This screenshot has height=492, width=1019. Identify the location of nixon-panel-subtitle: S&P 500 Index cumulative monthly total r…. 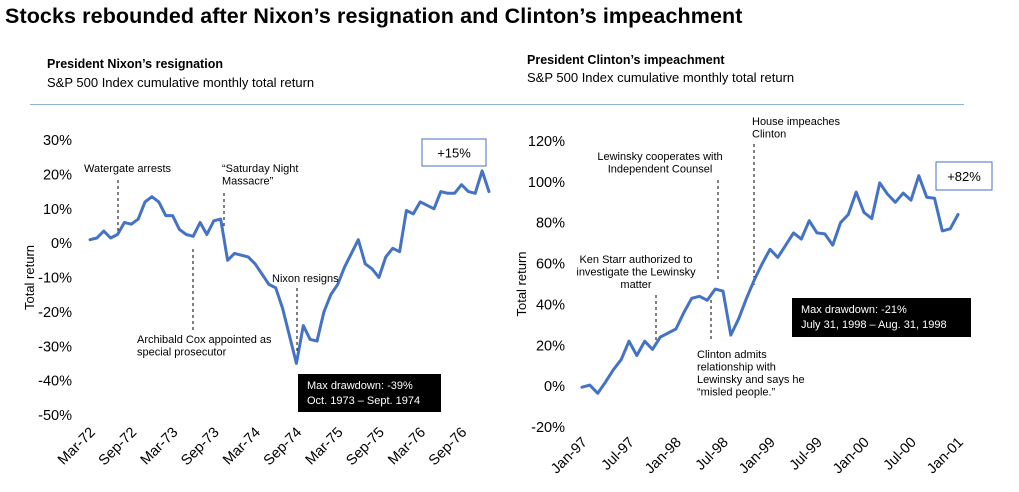
(181, 82).